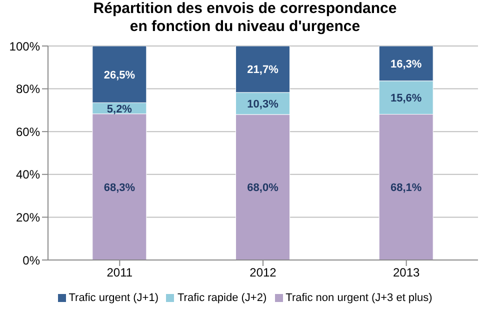 The image size is (490, 333). What do you see at coordinates (406, 64) in the screenshot?
I see `data-label: 16,3%` at bounding box center [406, 64].